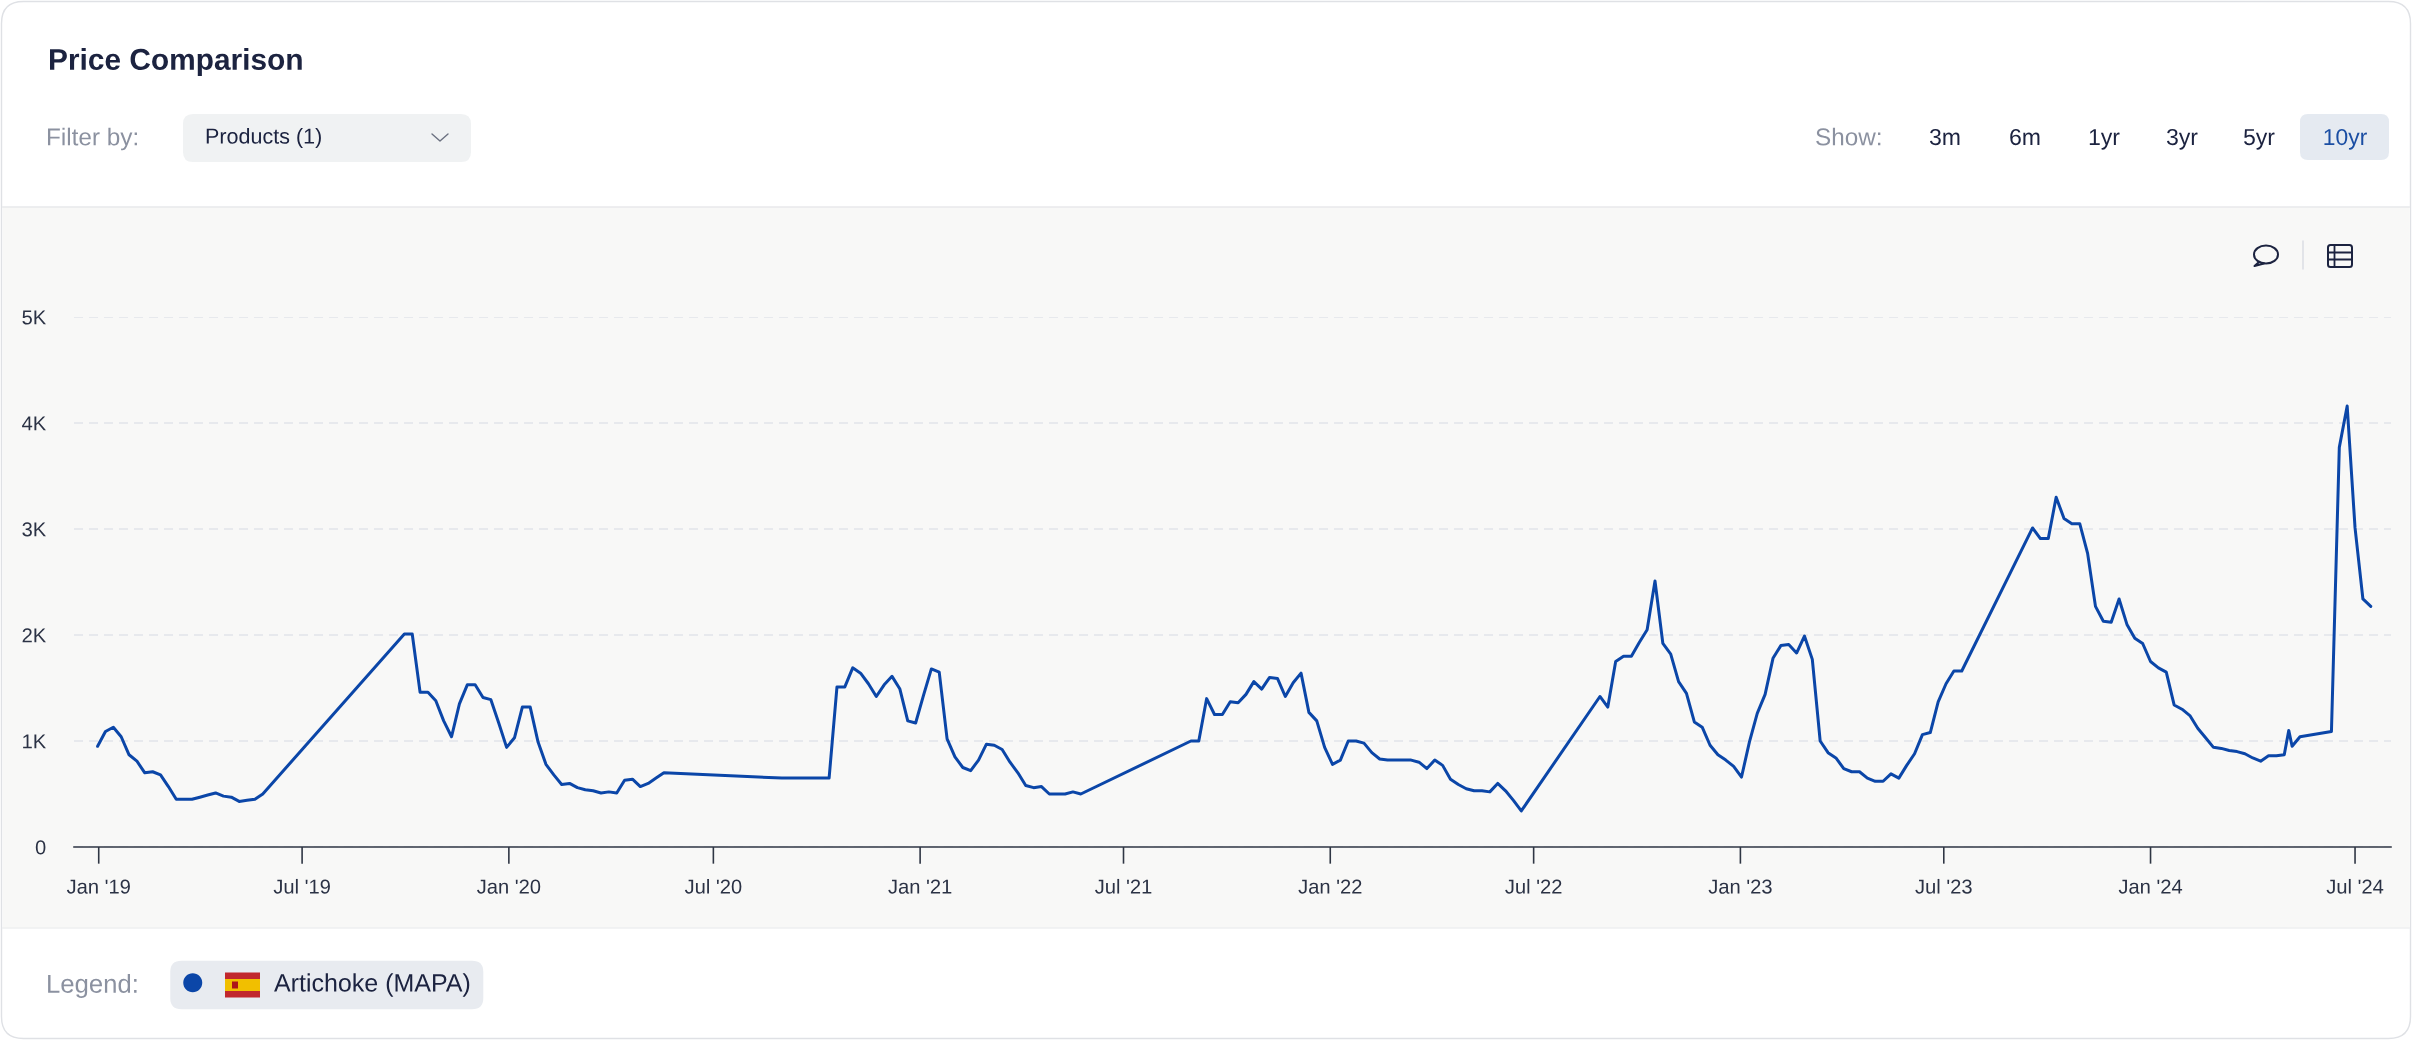  I want to click on x-tick-label: Jul '21, so click(1123, 886).